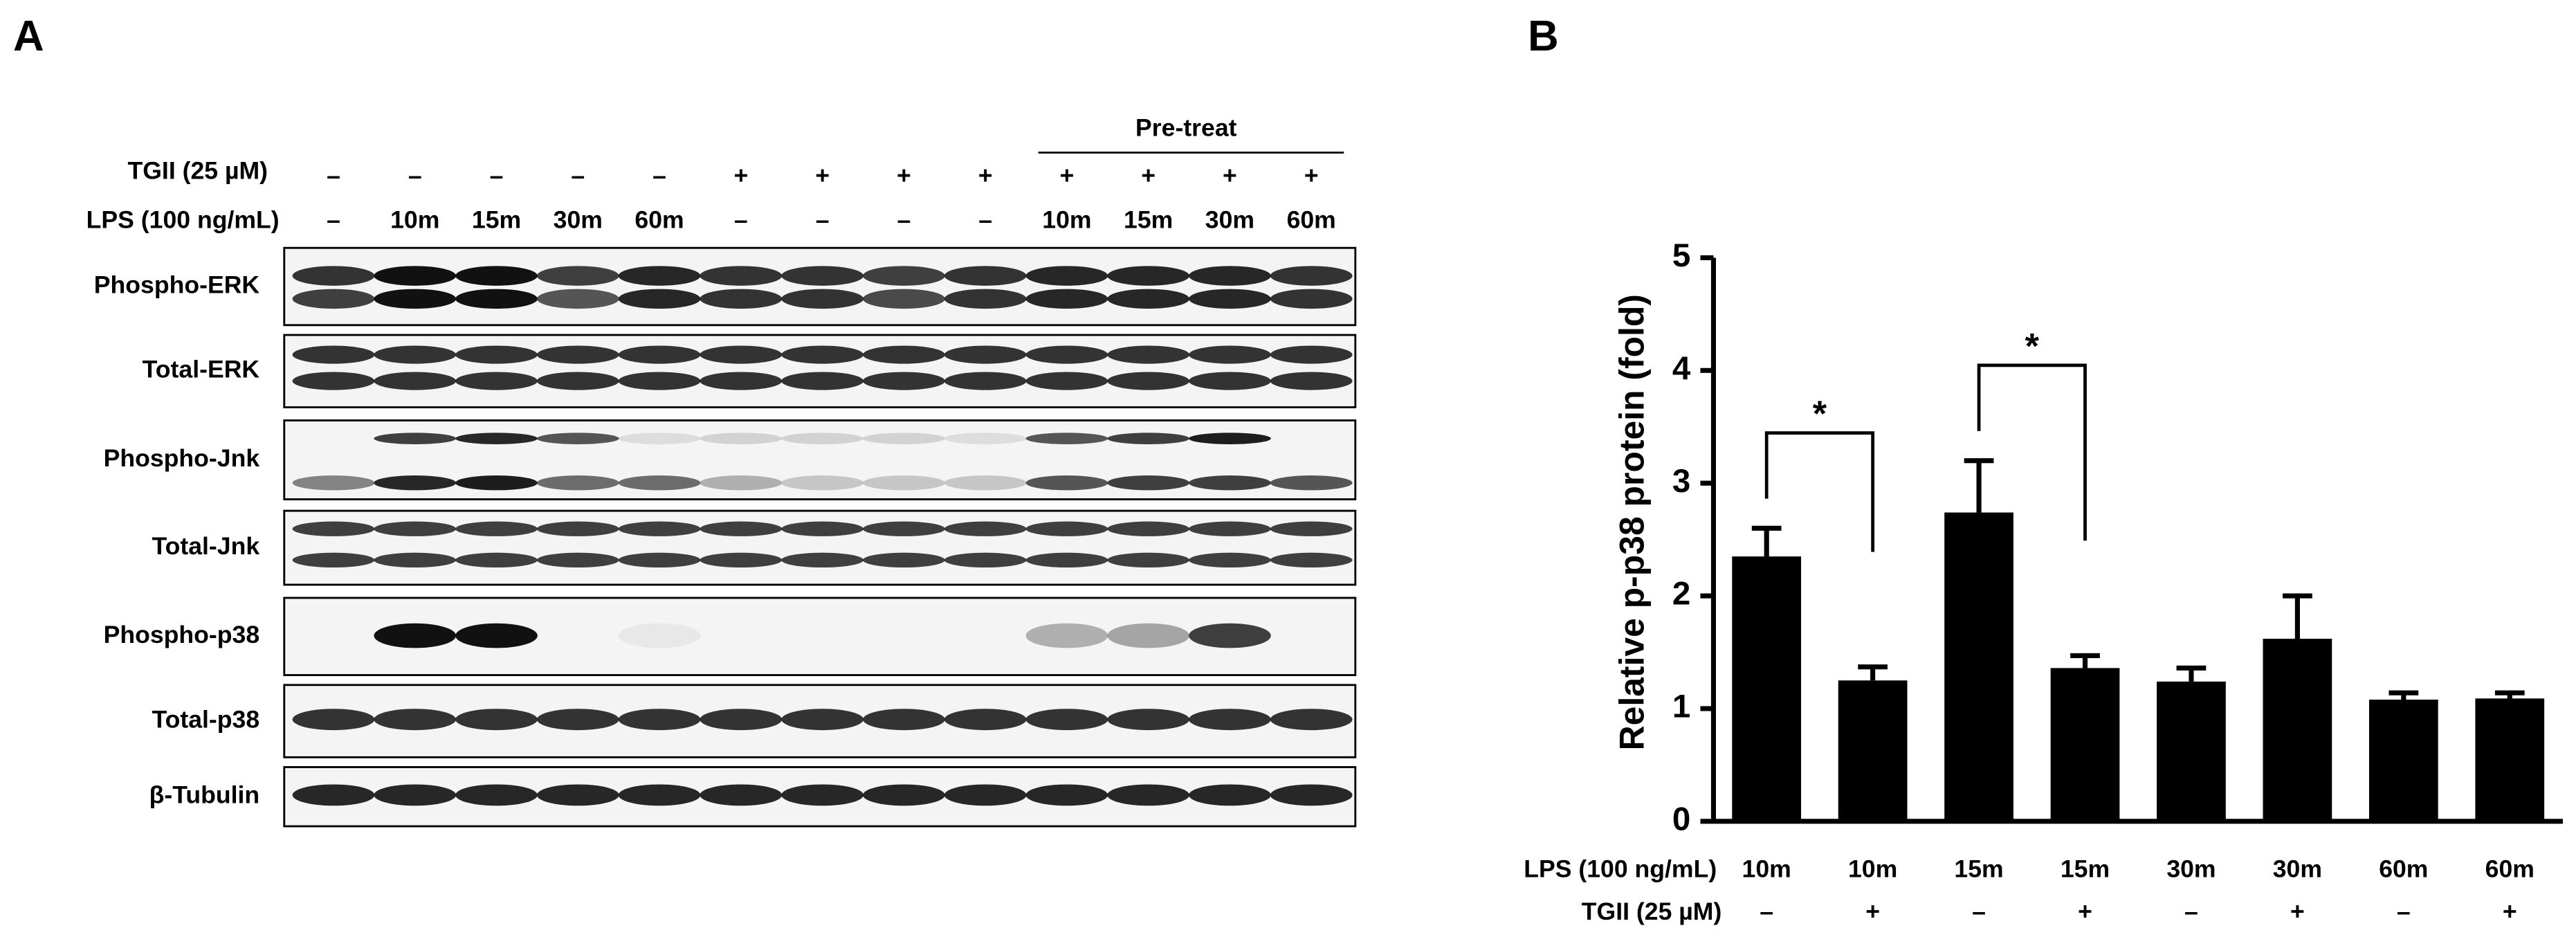  Describe the element at coordinates (1186, 128) in the screenshot. I see `pretreat-label: Pre-treat` at that location.